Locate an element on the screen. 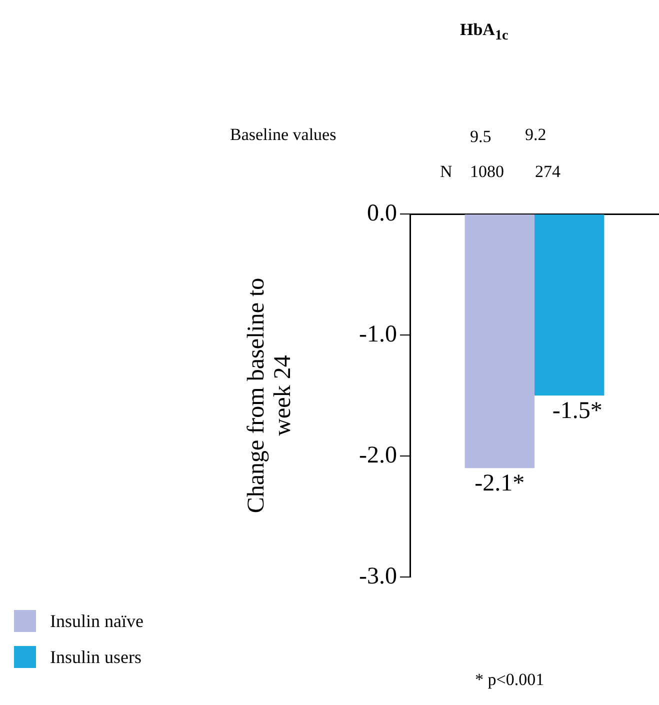 The width and height of the screenshot is (659, 705). text: 9.2 is located at coordinates (535, 135).